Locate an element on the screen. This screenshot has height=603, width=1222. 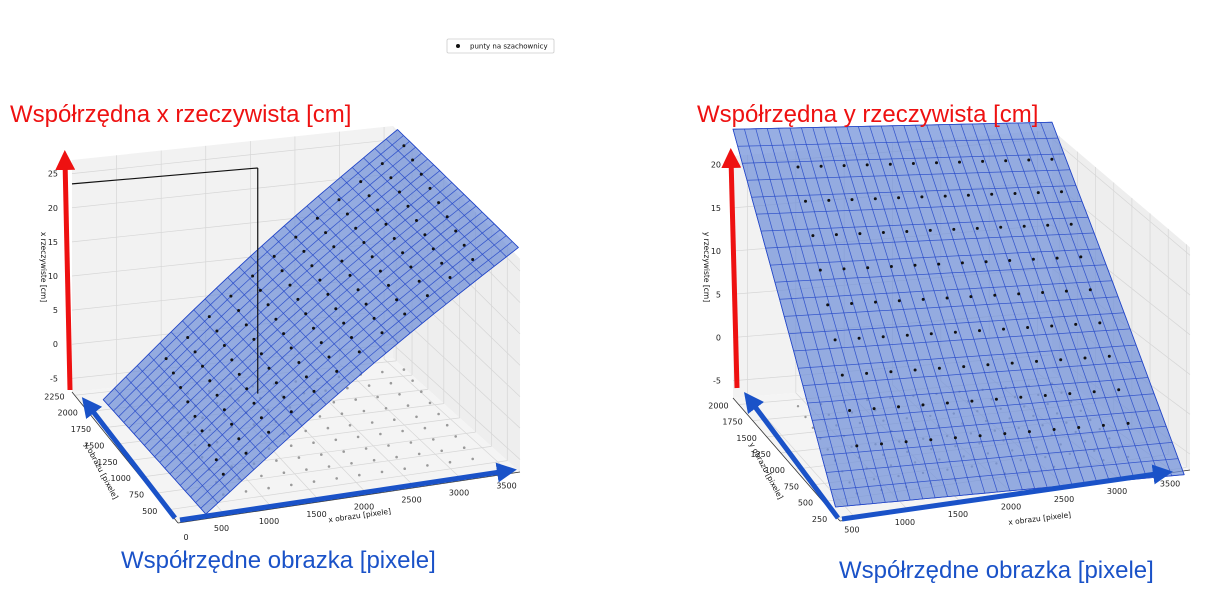
data-points is located at coordinates (319, 310).